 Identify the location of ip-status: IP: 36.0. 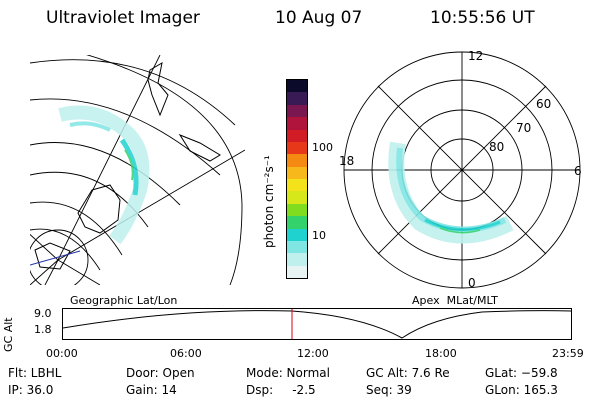
(31, 390).